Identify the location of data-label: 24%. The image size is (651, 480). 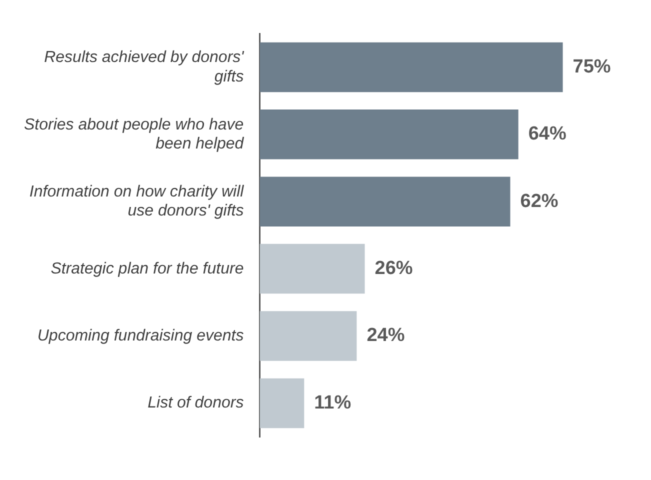
(385, 335).